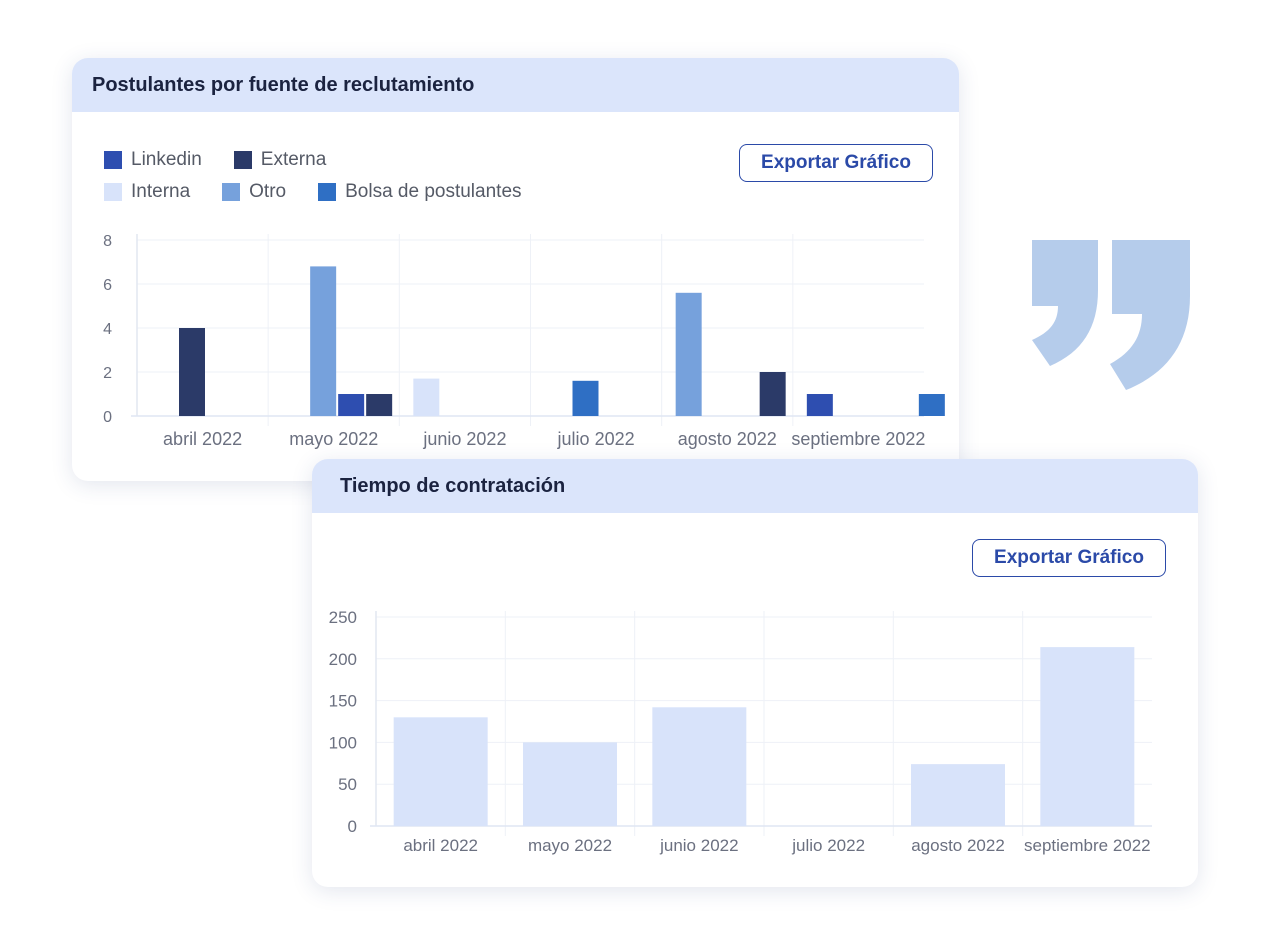  I want to click on legend-item-linkedin: Linkedin, so click(153, 160).